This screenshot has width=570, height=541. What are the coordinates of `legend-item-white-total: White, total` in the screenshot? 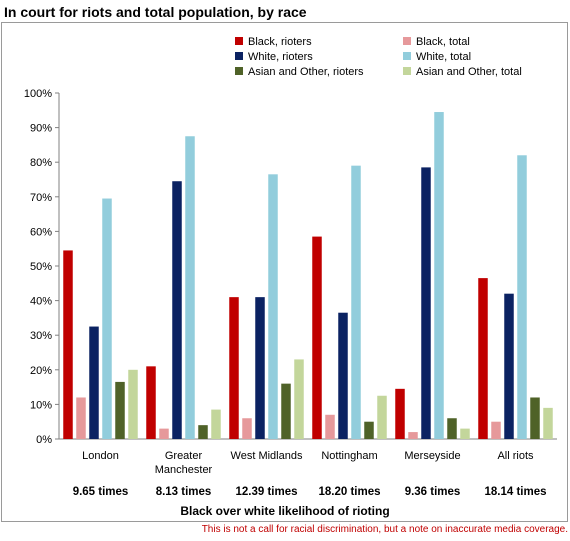 It's located at (437, 57).